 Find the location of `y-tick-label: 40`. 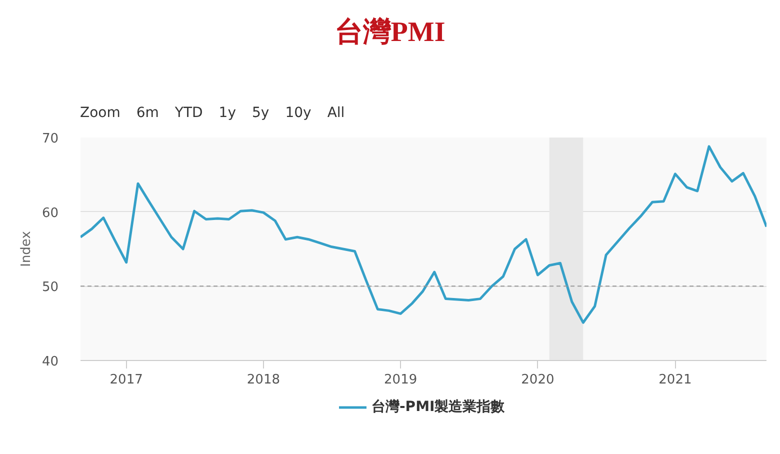

y-tick-label: 40 is located at coordinates (50, 362).